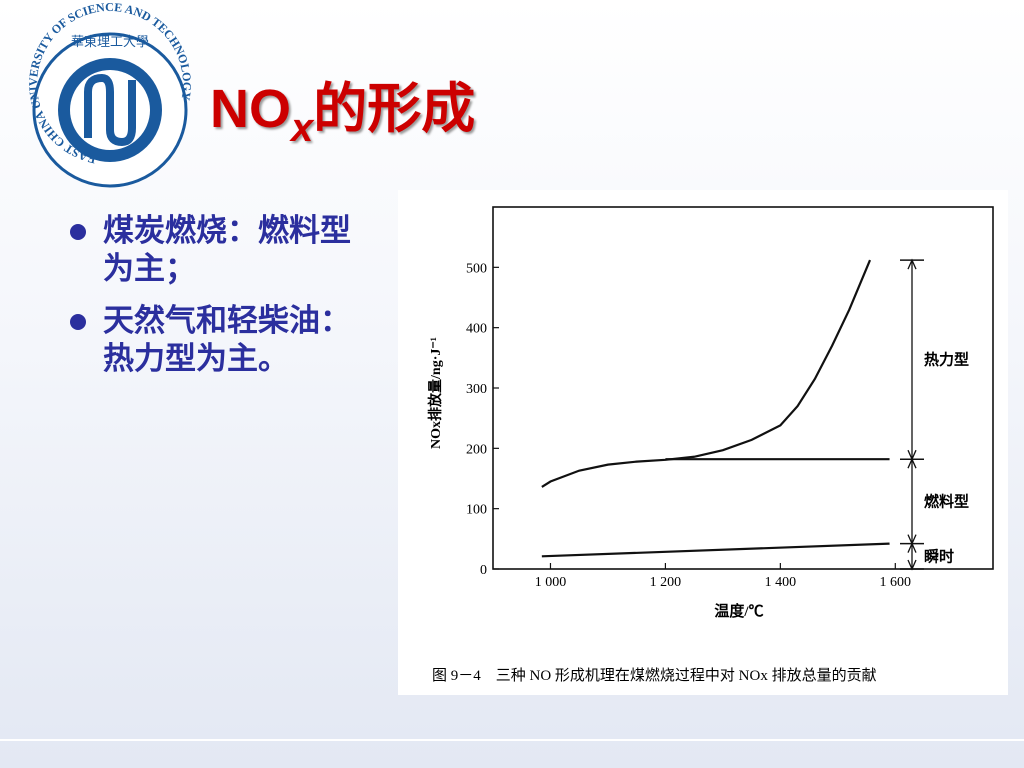 The height and width of the screenshot is (768, 1024). What do you see at coordinates (654, 675) in the screenshot?
I see `figure-caption: 图 9－4 三种 NO 形成机理在煤燃烧过程中对 NOx 排放总量的贡献` at bounding box center [654, 675].